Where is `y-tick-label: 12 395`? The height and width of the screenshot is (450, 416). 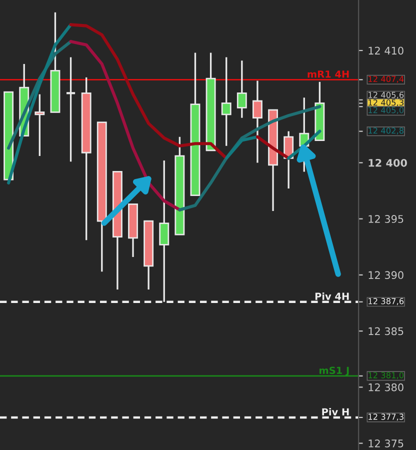
y-tick-label: 12 395 is located at coordinates (386, 219).